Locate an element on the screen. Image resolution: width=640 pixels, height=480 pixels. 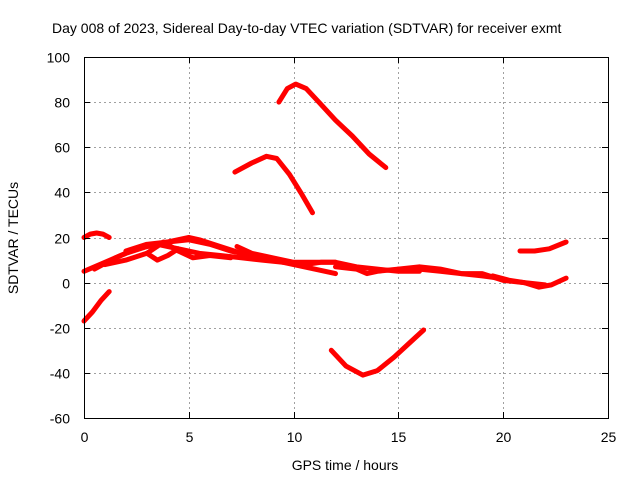
series-trace-arc-b is located at coordinates (96, 306).